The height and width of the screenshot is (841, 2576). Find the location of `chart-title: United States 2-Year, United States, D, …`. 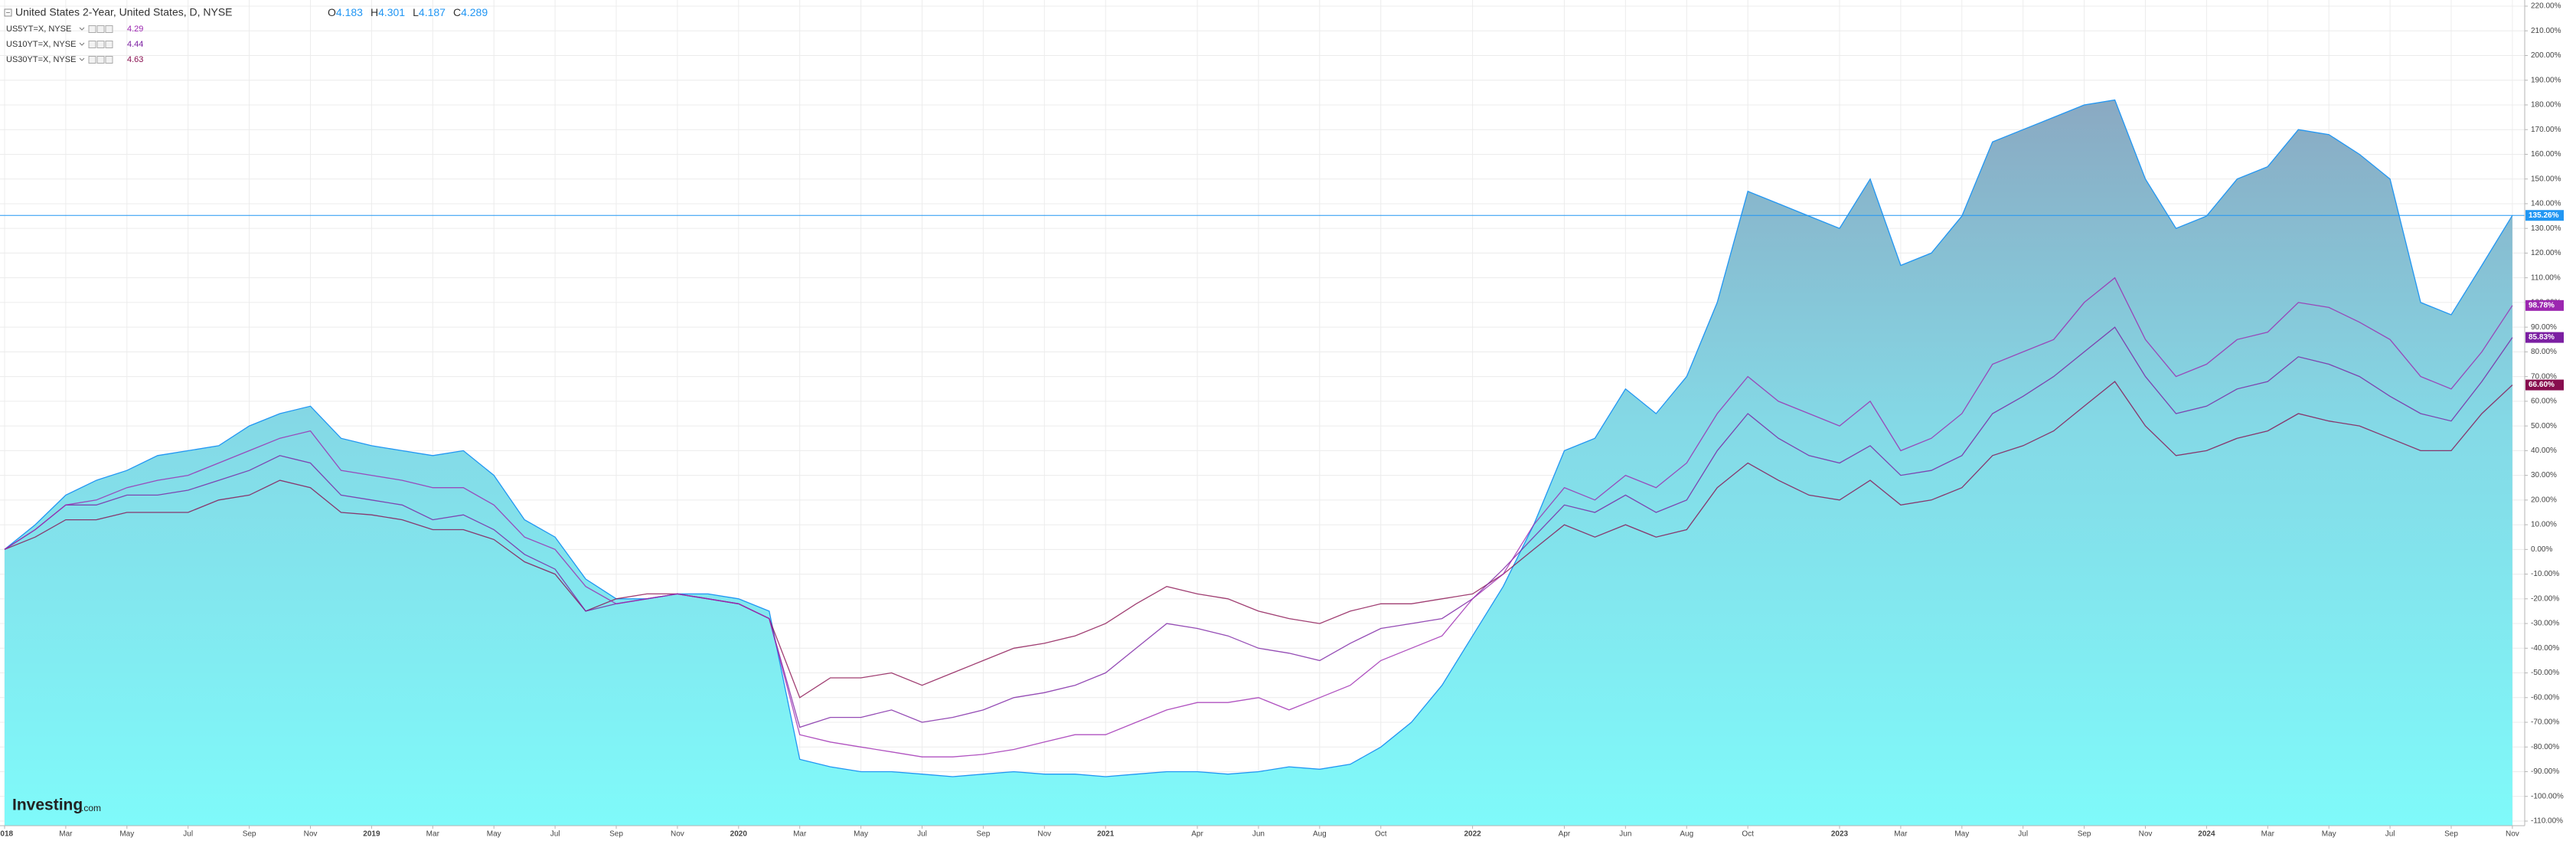

chart-title: United States 2-Year, United States, D, … is located at coordinates (124, 12).